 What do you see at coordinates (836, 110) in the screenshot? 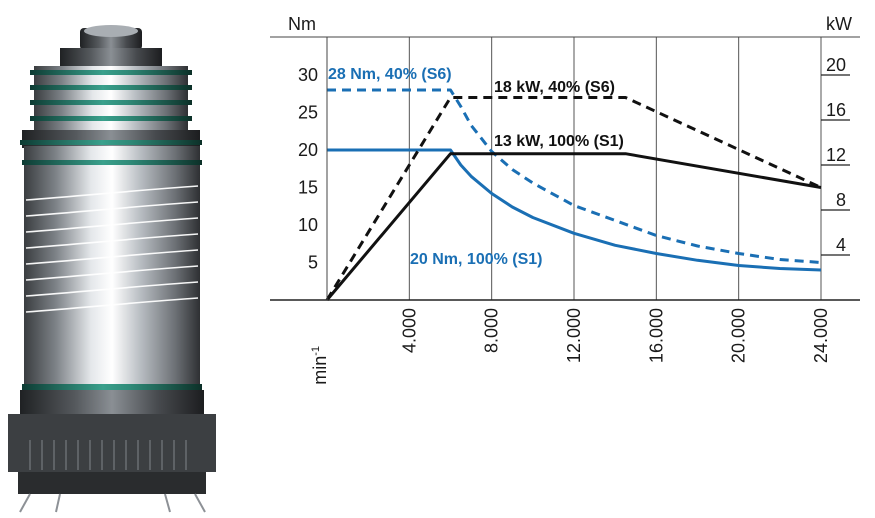
I see `y-right-tick-label: 16` at bounding box center [836, 110].